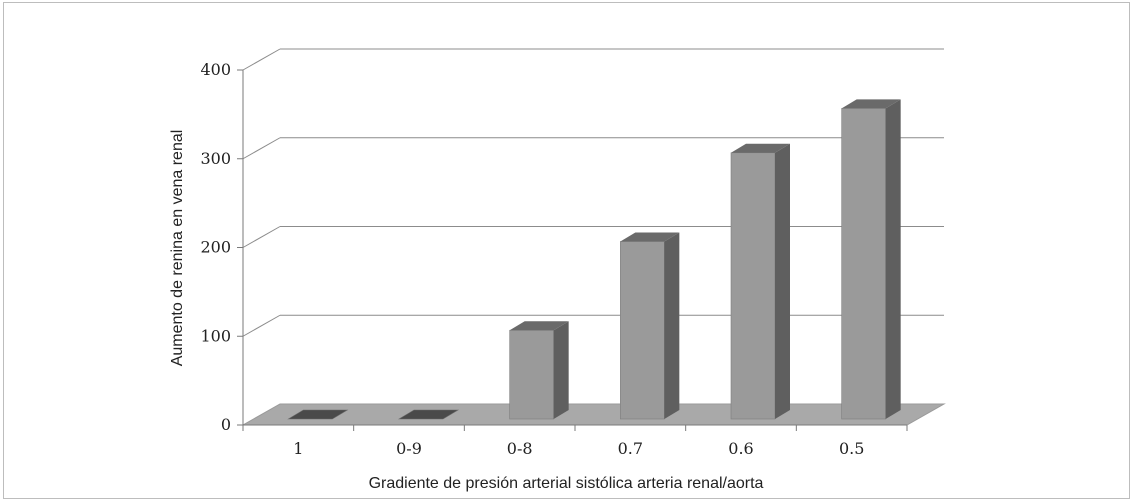 This screenshot has width=1135, height=503. What do you see at coordinates (520, 448) in the screenshot?
I see `x-tick-label: 0-8` at bounding box center [520, 448].